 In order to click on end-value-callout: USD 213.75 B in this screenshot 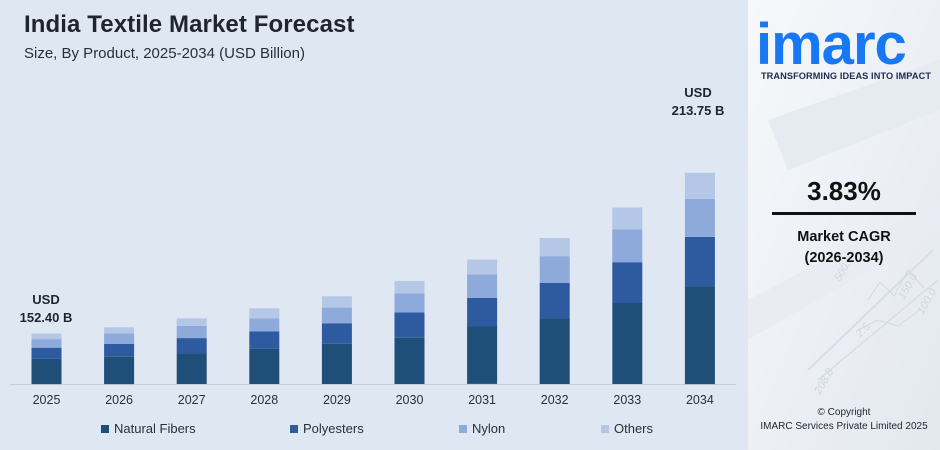, I will do `click(698, 102)`.